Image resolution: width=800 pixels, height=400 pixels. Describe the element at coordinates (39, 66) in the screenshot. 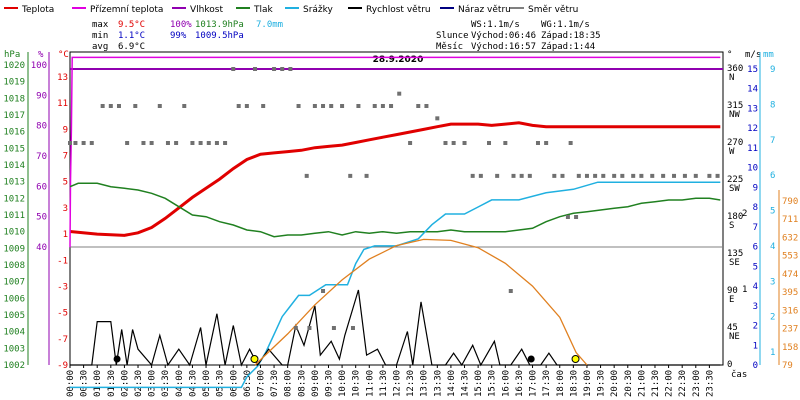

I see `axis-pct-tick: 100` at that location.